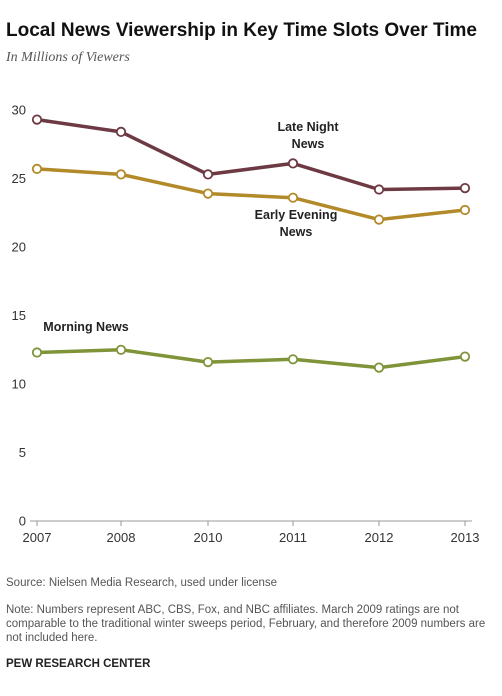  What do you see at coordinates (296, 215) in the screenshot?
I see `series-label: Early Evening` at bounding box center [296, 215].